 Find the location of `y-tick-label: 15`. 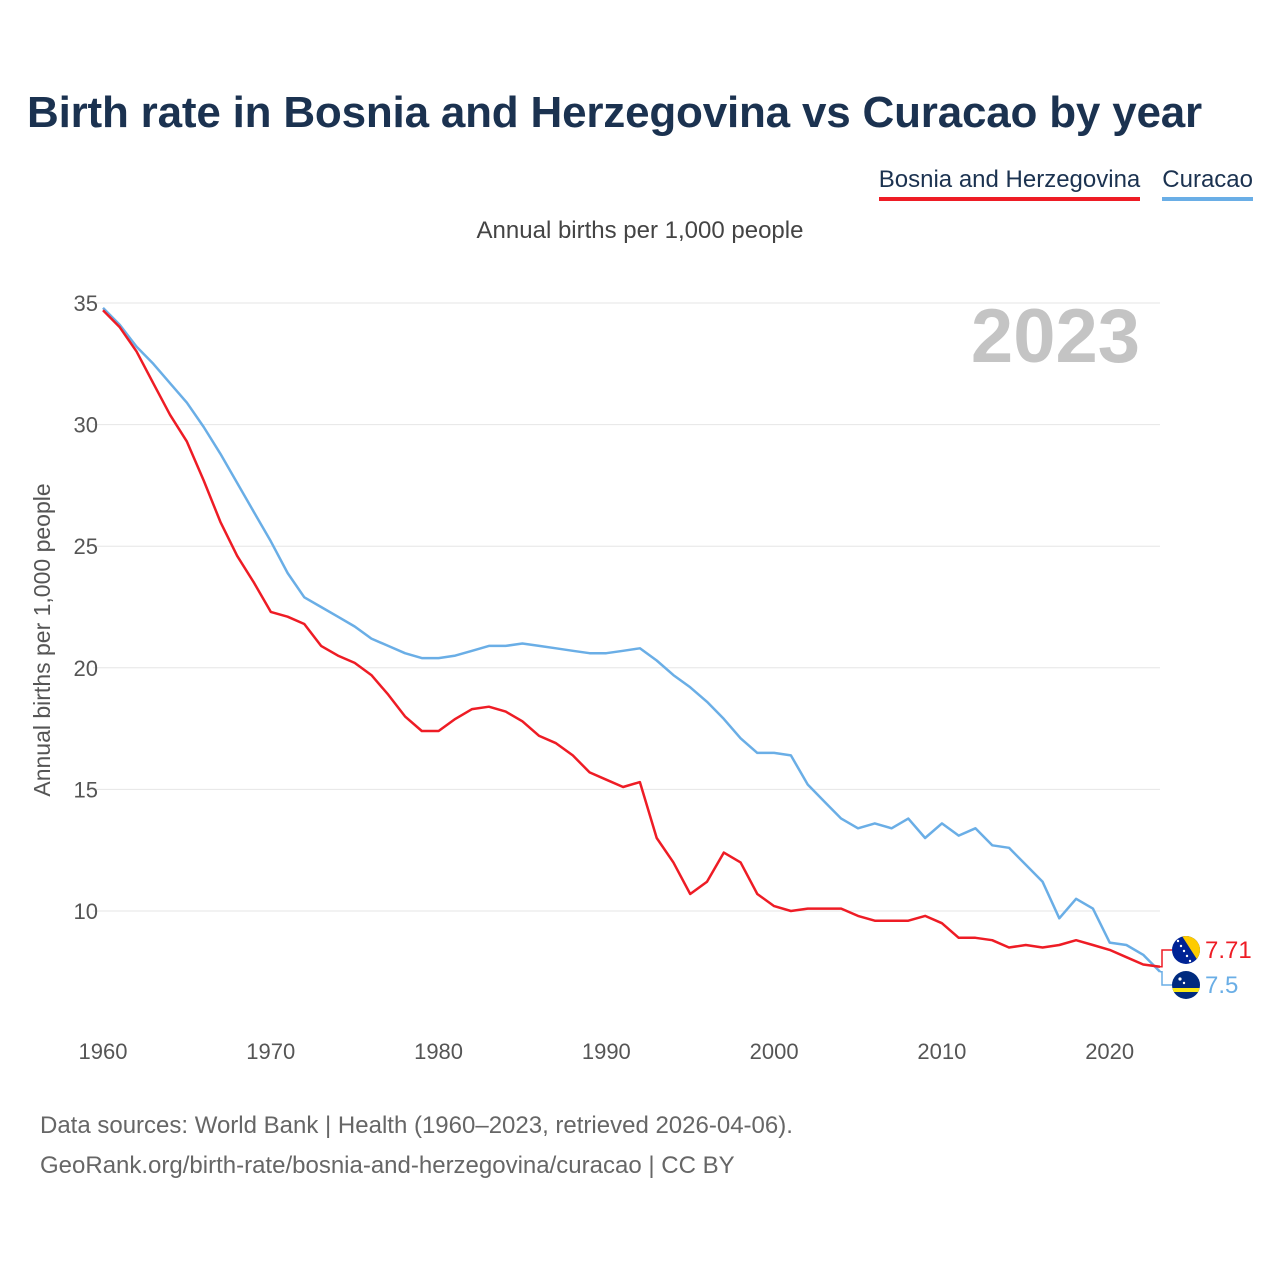

y-tick-label: 15 is located at coordinates (86, 789).